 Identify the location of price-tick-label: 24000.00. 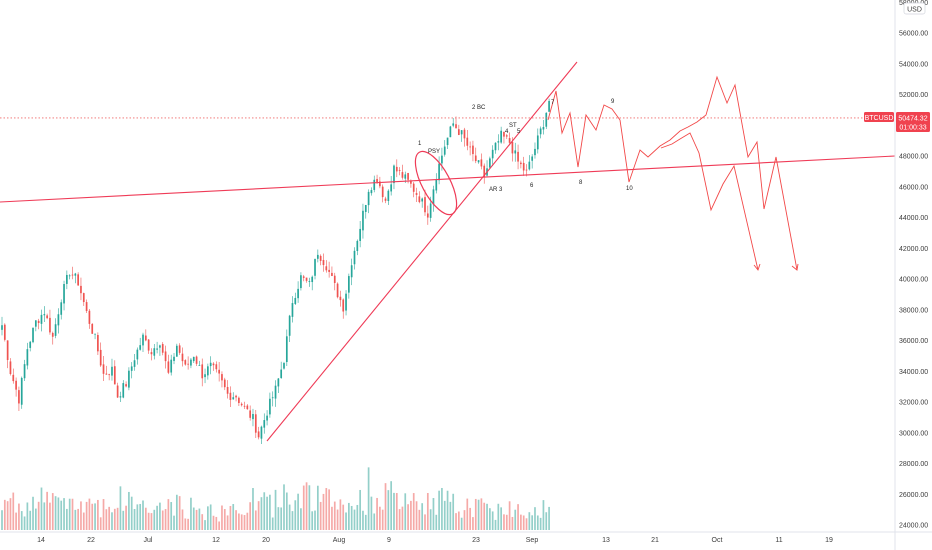
(913, 526).